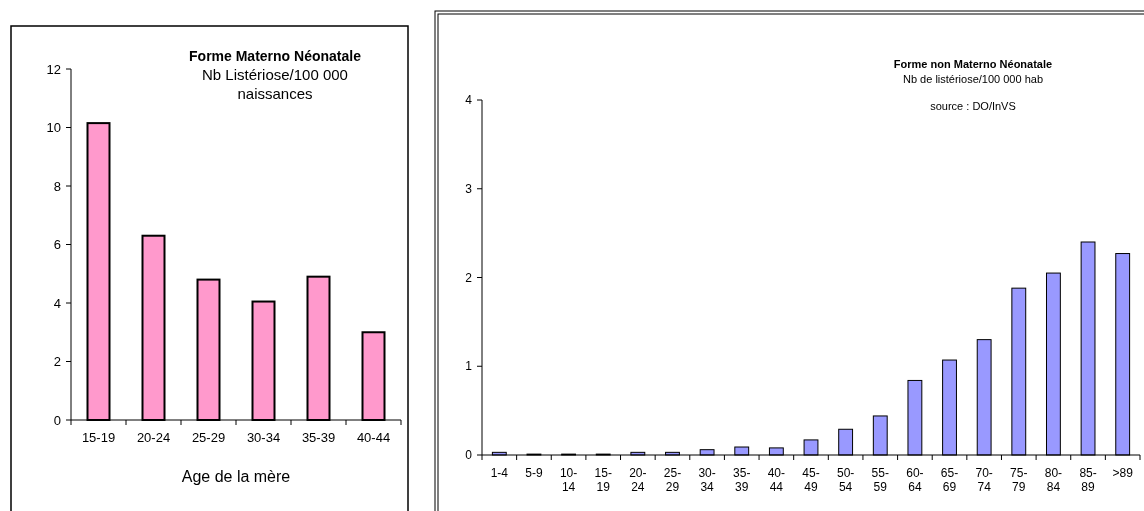 This screenshot has width=1144, height=511. What do you see at coordinates (973, 79) in the screenshot?
I see `chart-subtitle: Nb de listériose/100 000 hab` at bounding box center [973, 79].